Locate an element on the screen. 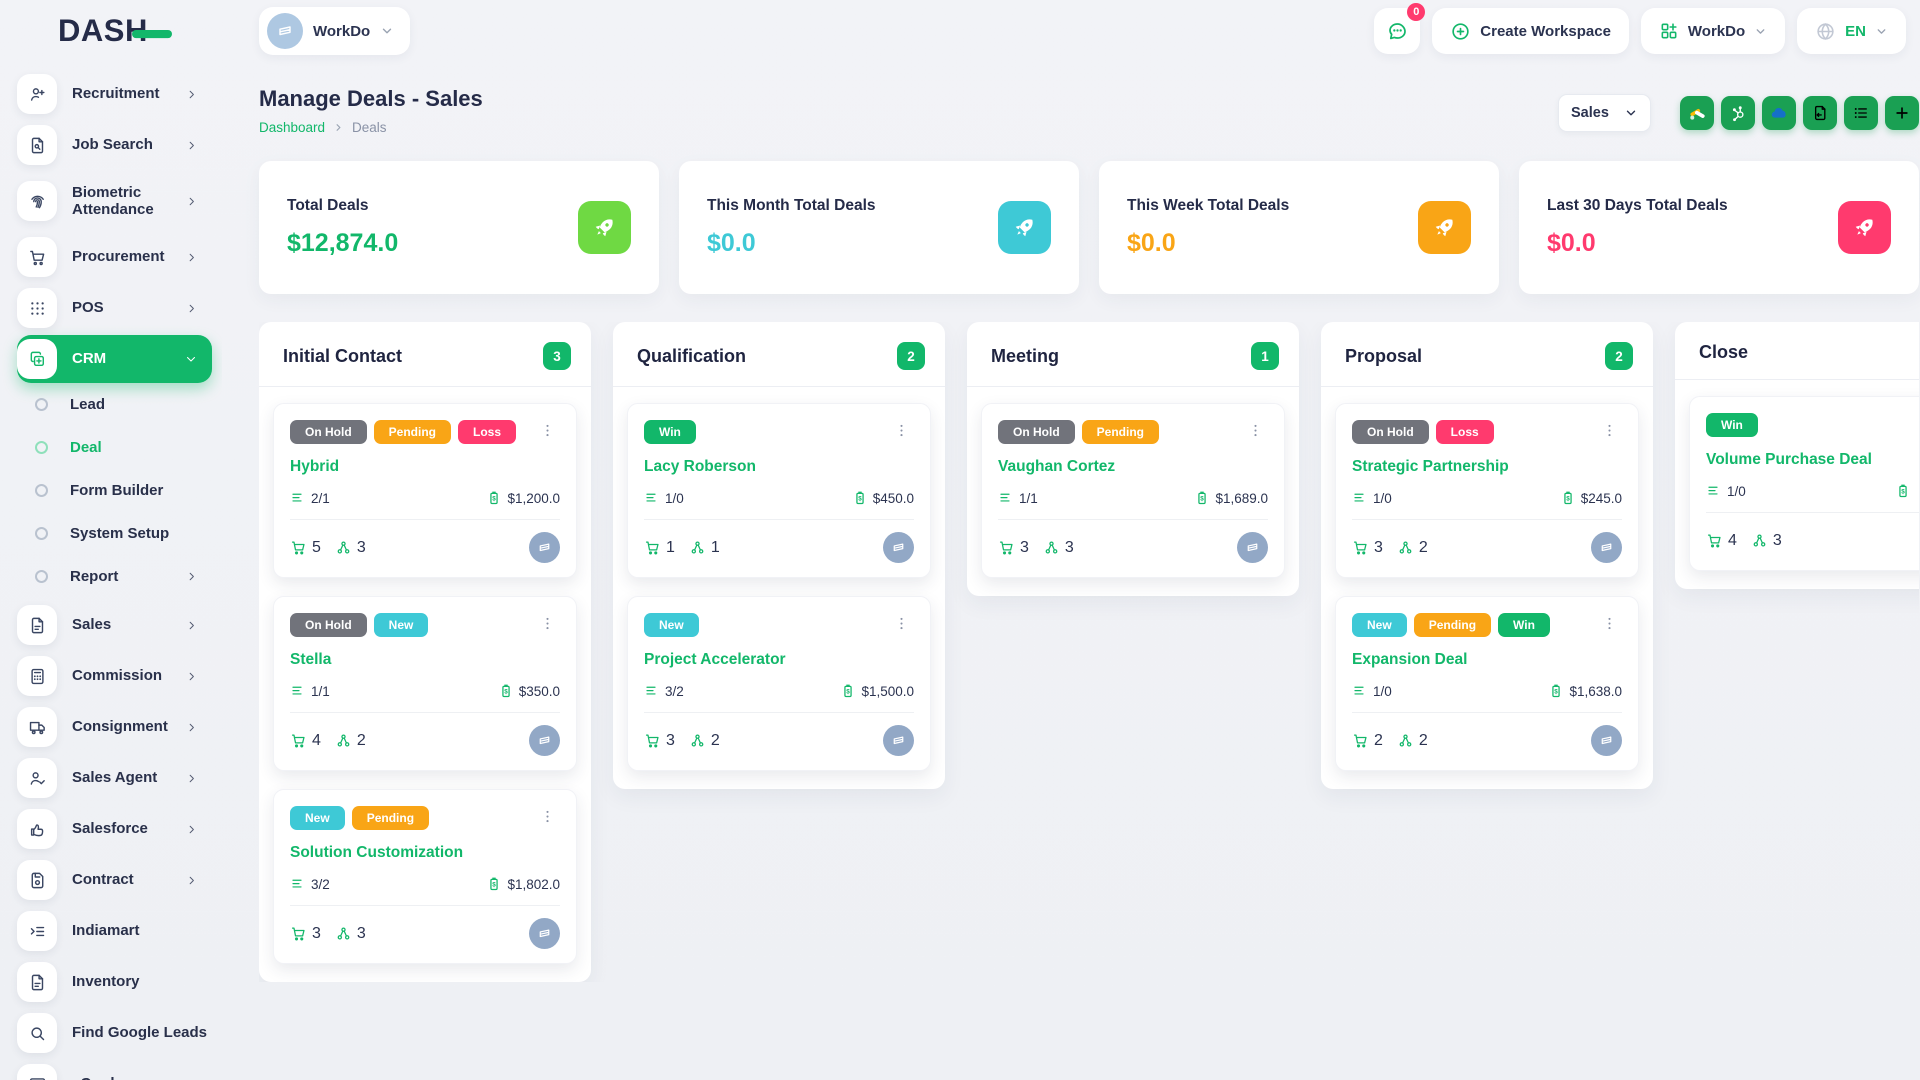 The width and height of the screenshot is (1920, 1080). create-workspace-button: Create Workspace is located at coordinates (1530, 31).